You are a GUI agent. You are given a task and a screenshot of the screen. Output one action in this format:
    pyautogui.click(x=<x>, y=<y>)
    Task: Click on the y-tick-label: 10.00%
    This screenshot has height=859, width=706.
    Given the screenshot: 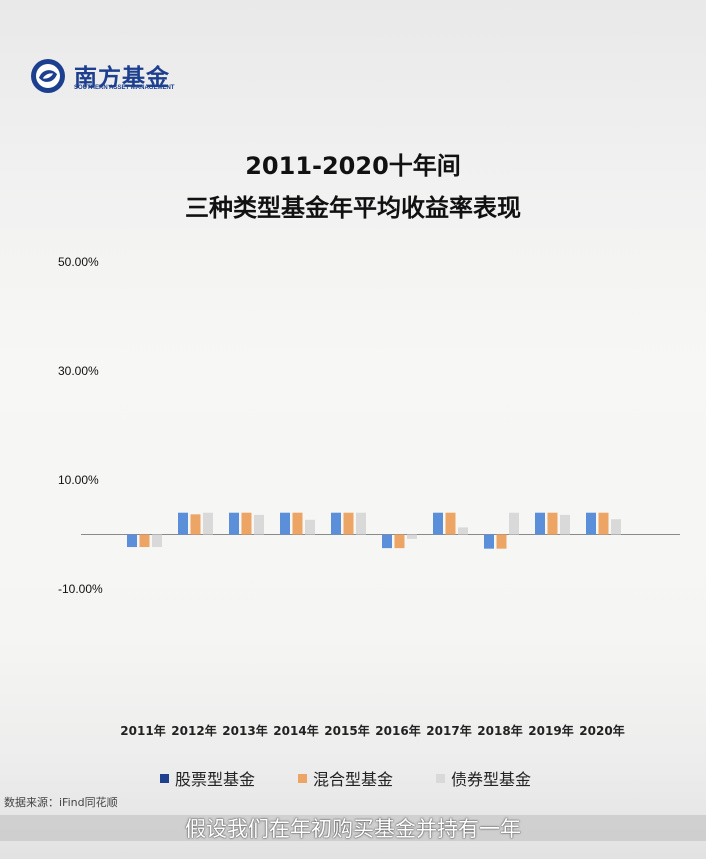 What is the action you would take?
    pyautogui.click(x=78, y=480)
    